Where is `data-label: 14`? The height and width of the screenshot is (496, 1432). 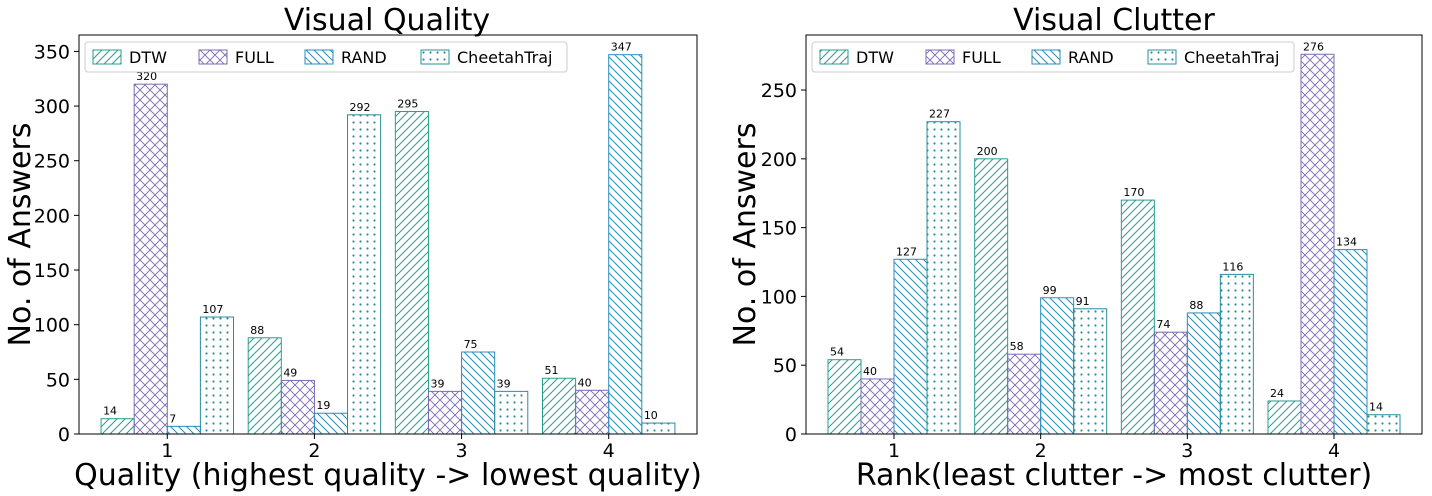 data-label: 14 is located at coordinates (1376, 407).